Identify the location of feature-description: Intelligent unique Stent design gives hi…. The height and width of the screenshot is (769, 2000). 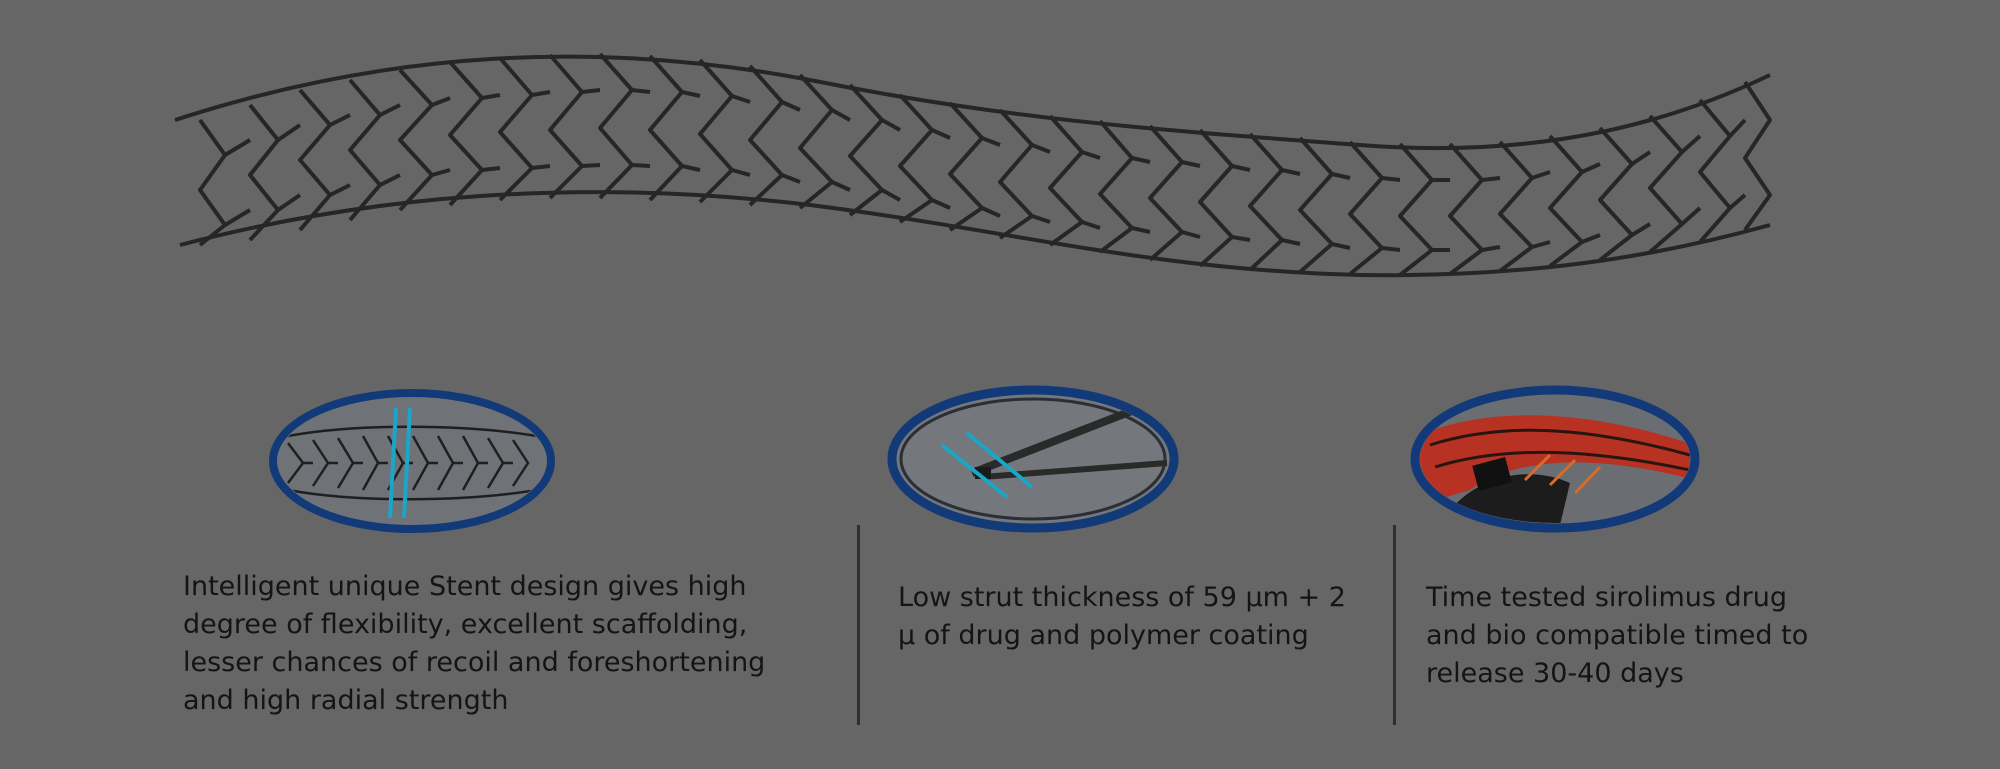
(474, 643).